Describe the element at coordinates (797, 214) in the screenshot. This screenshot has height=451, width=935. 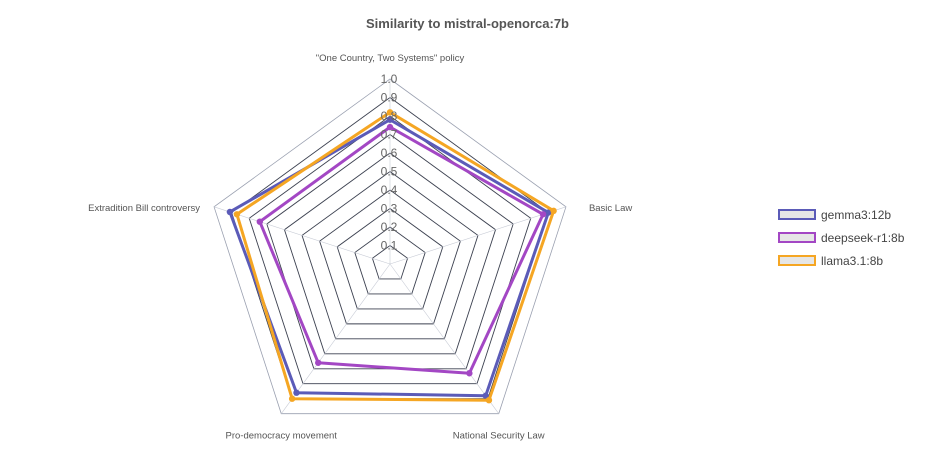
I see `legend-swatch-gemma3` at that location.